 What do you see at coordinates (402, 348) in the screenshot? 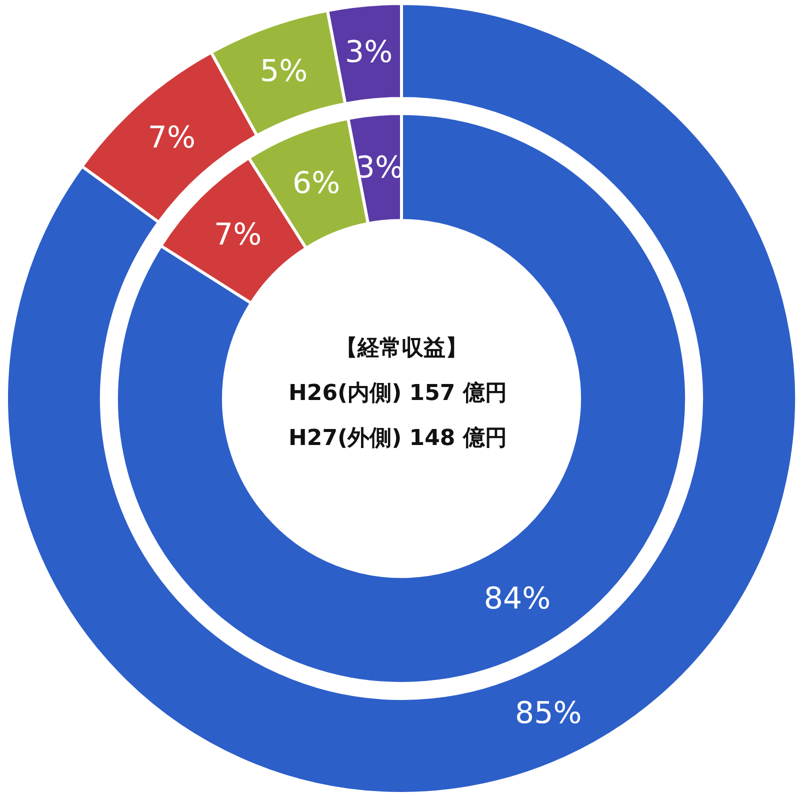
I see `text: 【経常収益】` at bounding box center [402, 348].